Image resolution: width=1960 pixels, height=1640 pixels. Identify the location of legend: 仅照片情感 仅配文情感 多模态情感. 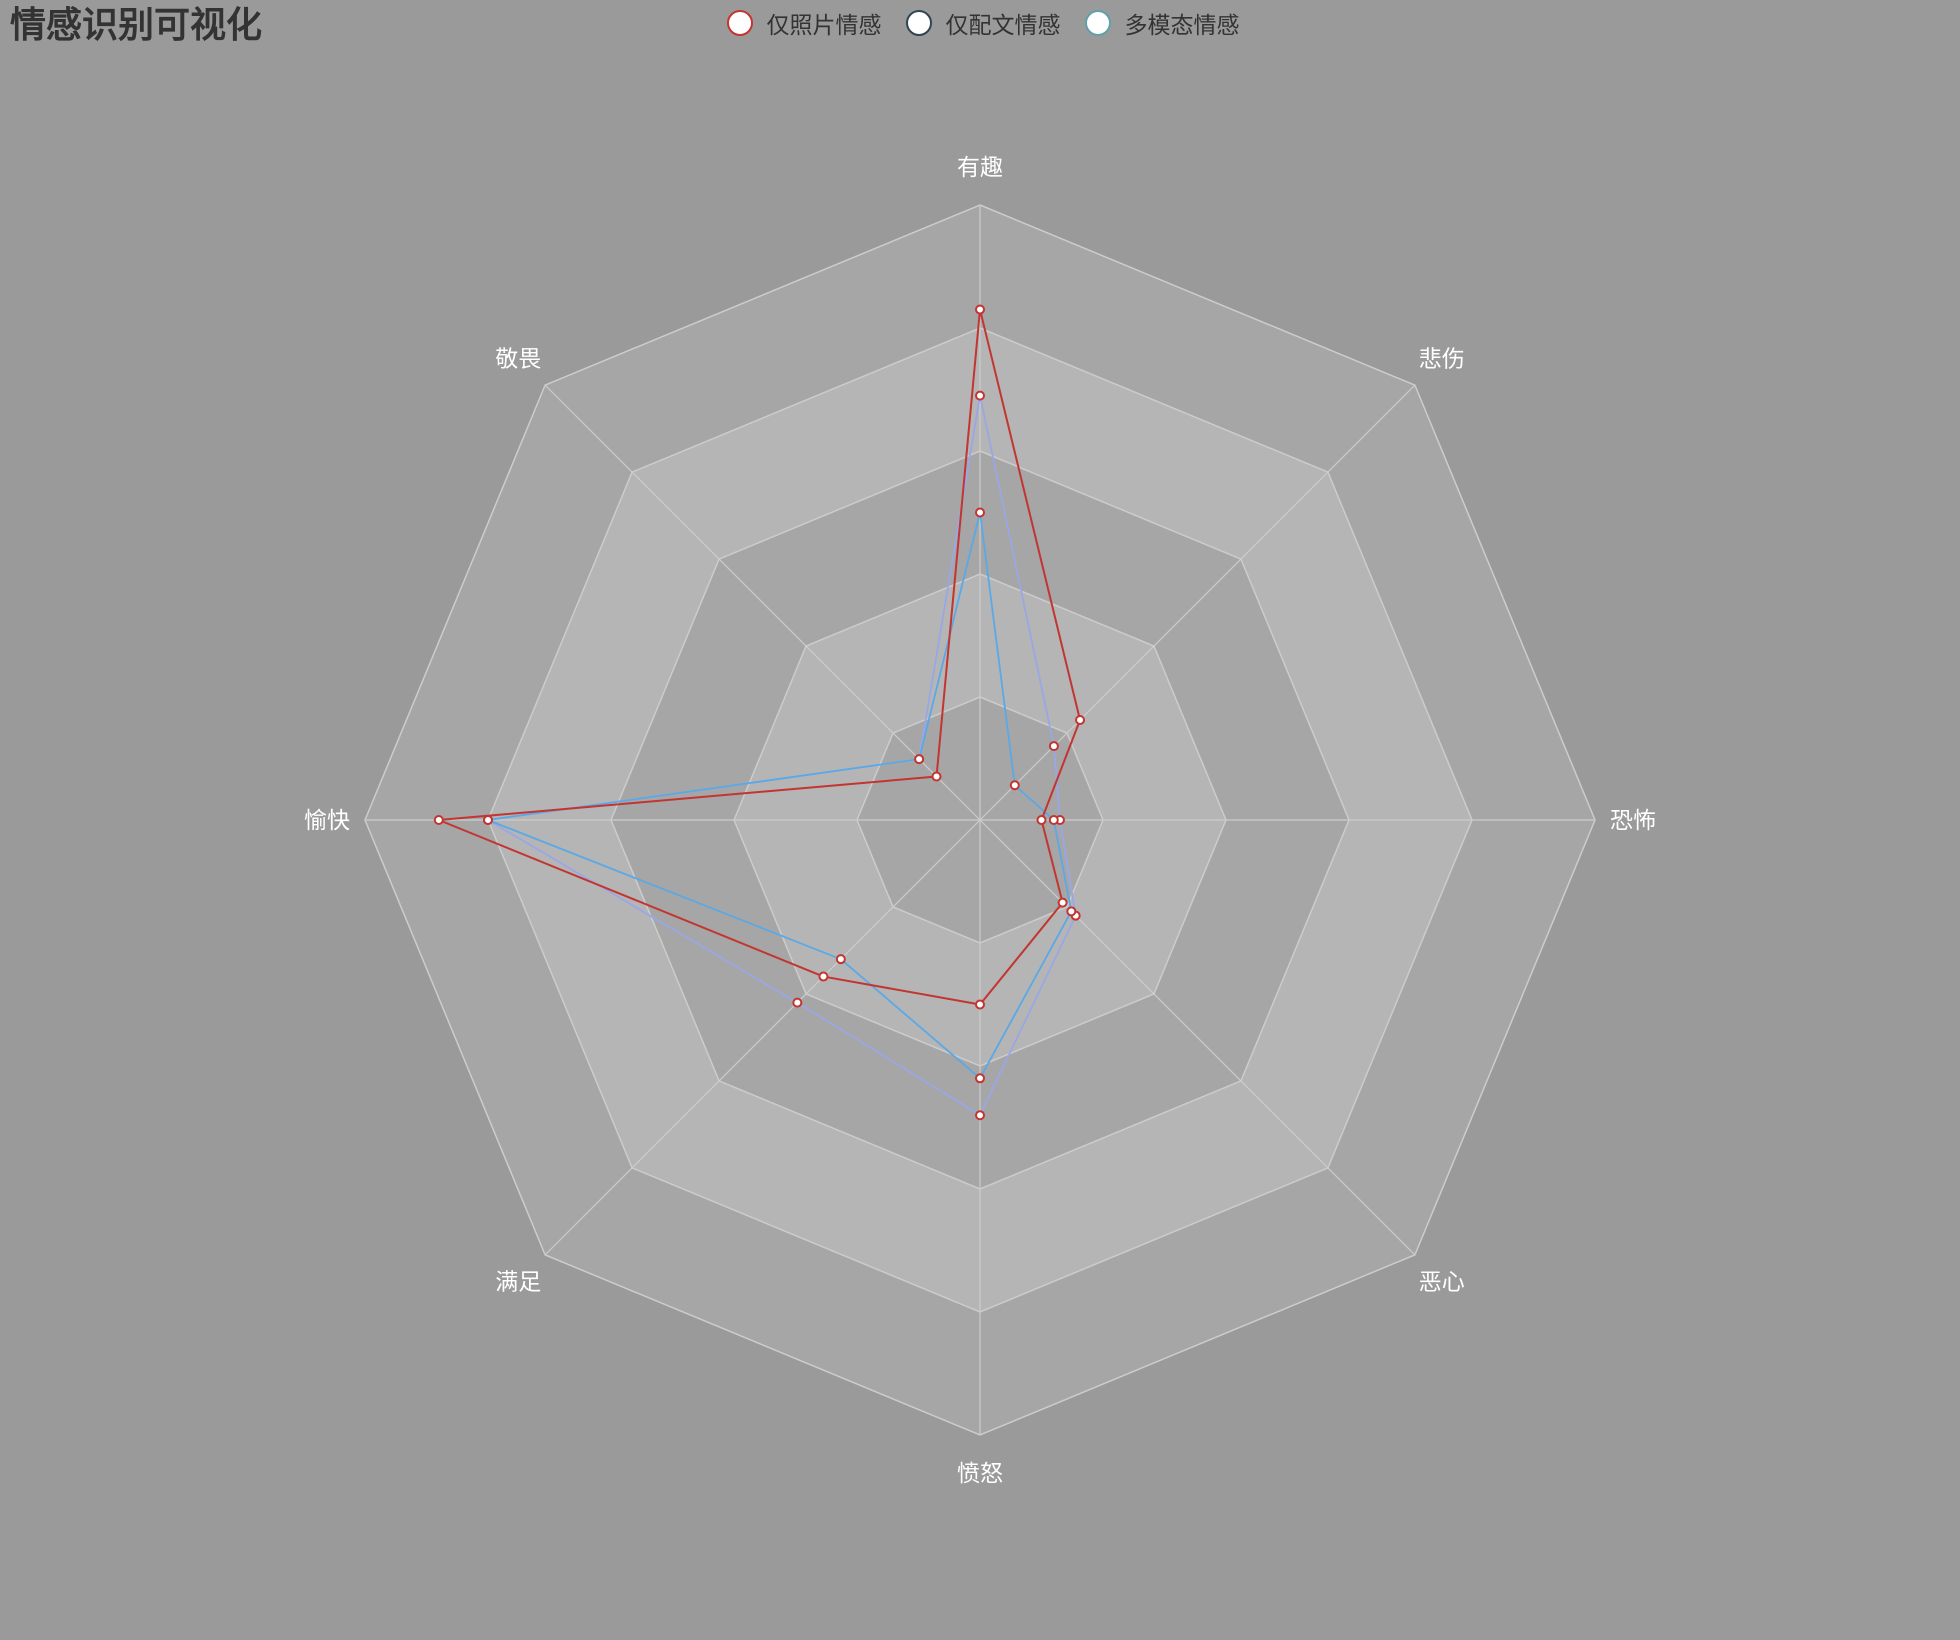
(980, 23).